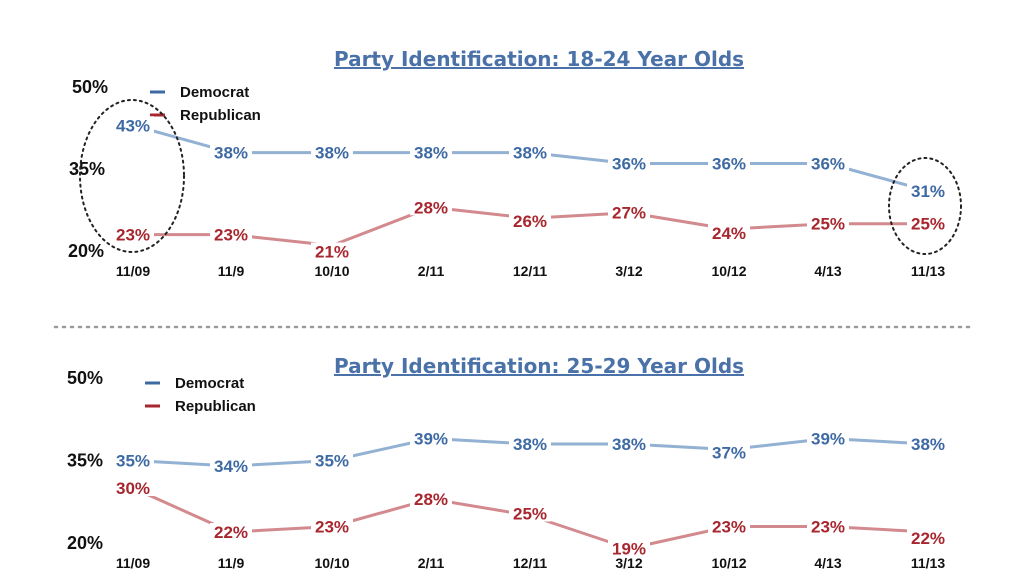 The height and width of the screenshot is (588, 1024). I want to click on republican-data-label: 19%, so click(629, 549).